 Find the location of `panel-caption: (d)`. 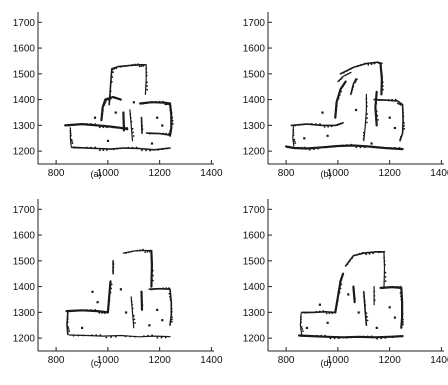

panel-caption: (d) is located at coordinates (326, 363).